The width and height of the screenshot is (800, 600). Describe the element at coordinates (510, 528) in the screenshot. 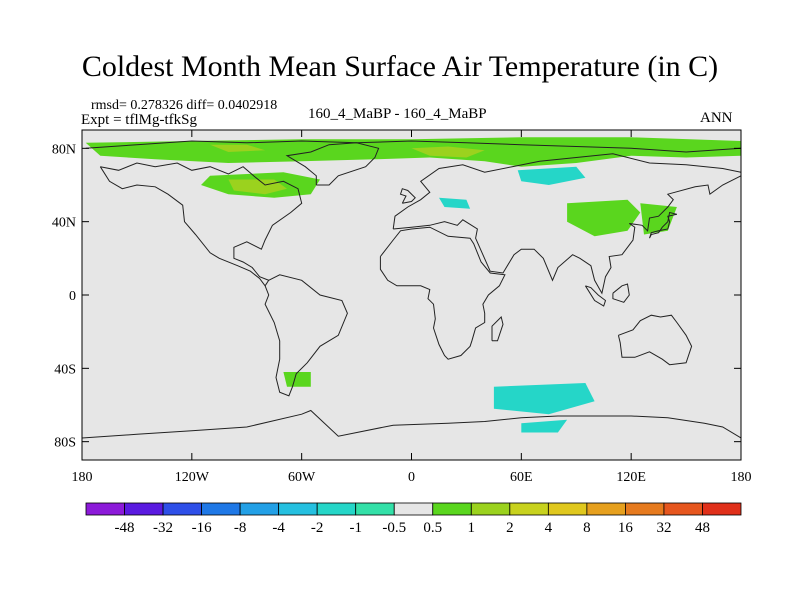

I see `colorbar-label: 2` at that location.